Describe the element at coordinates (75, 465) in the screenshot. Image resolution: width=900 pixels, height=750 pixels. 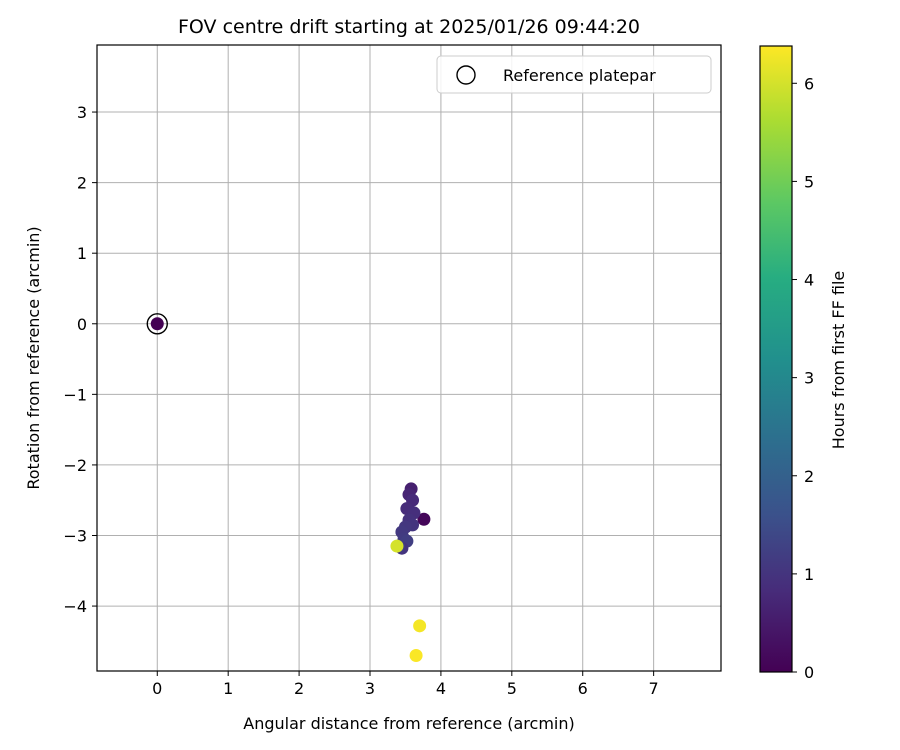
I see `y-tick-label: −2` at that location.